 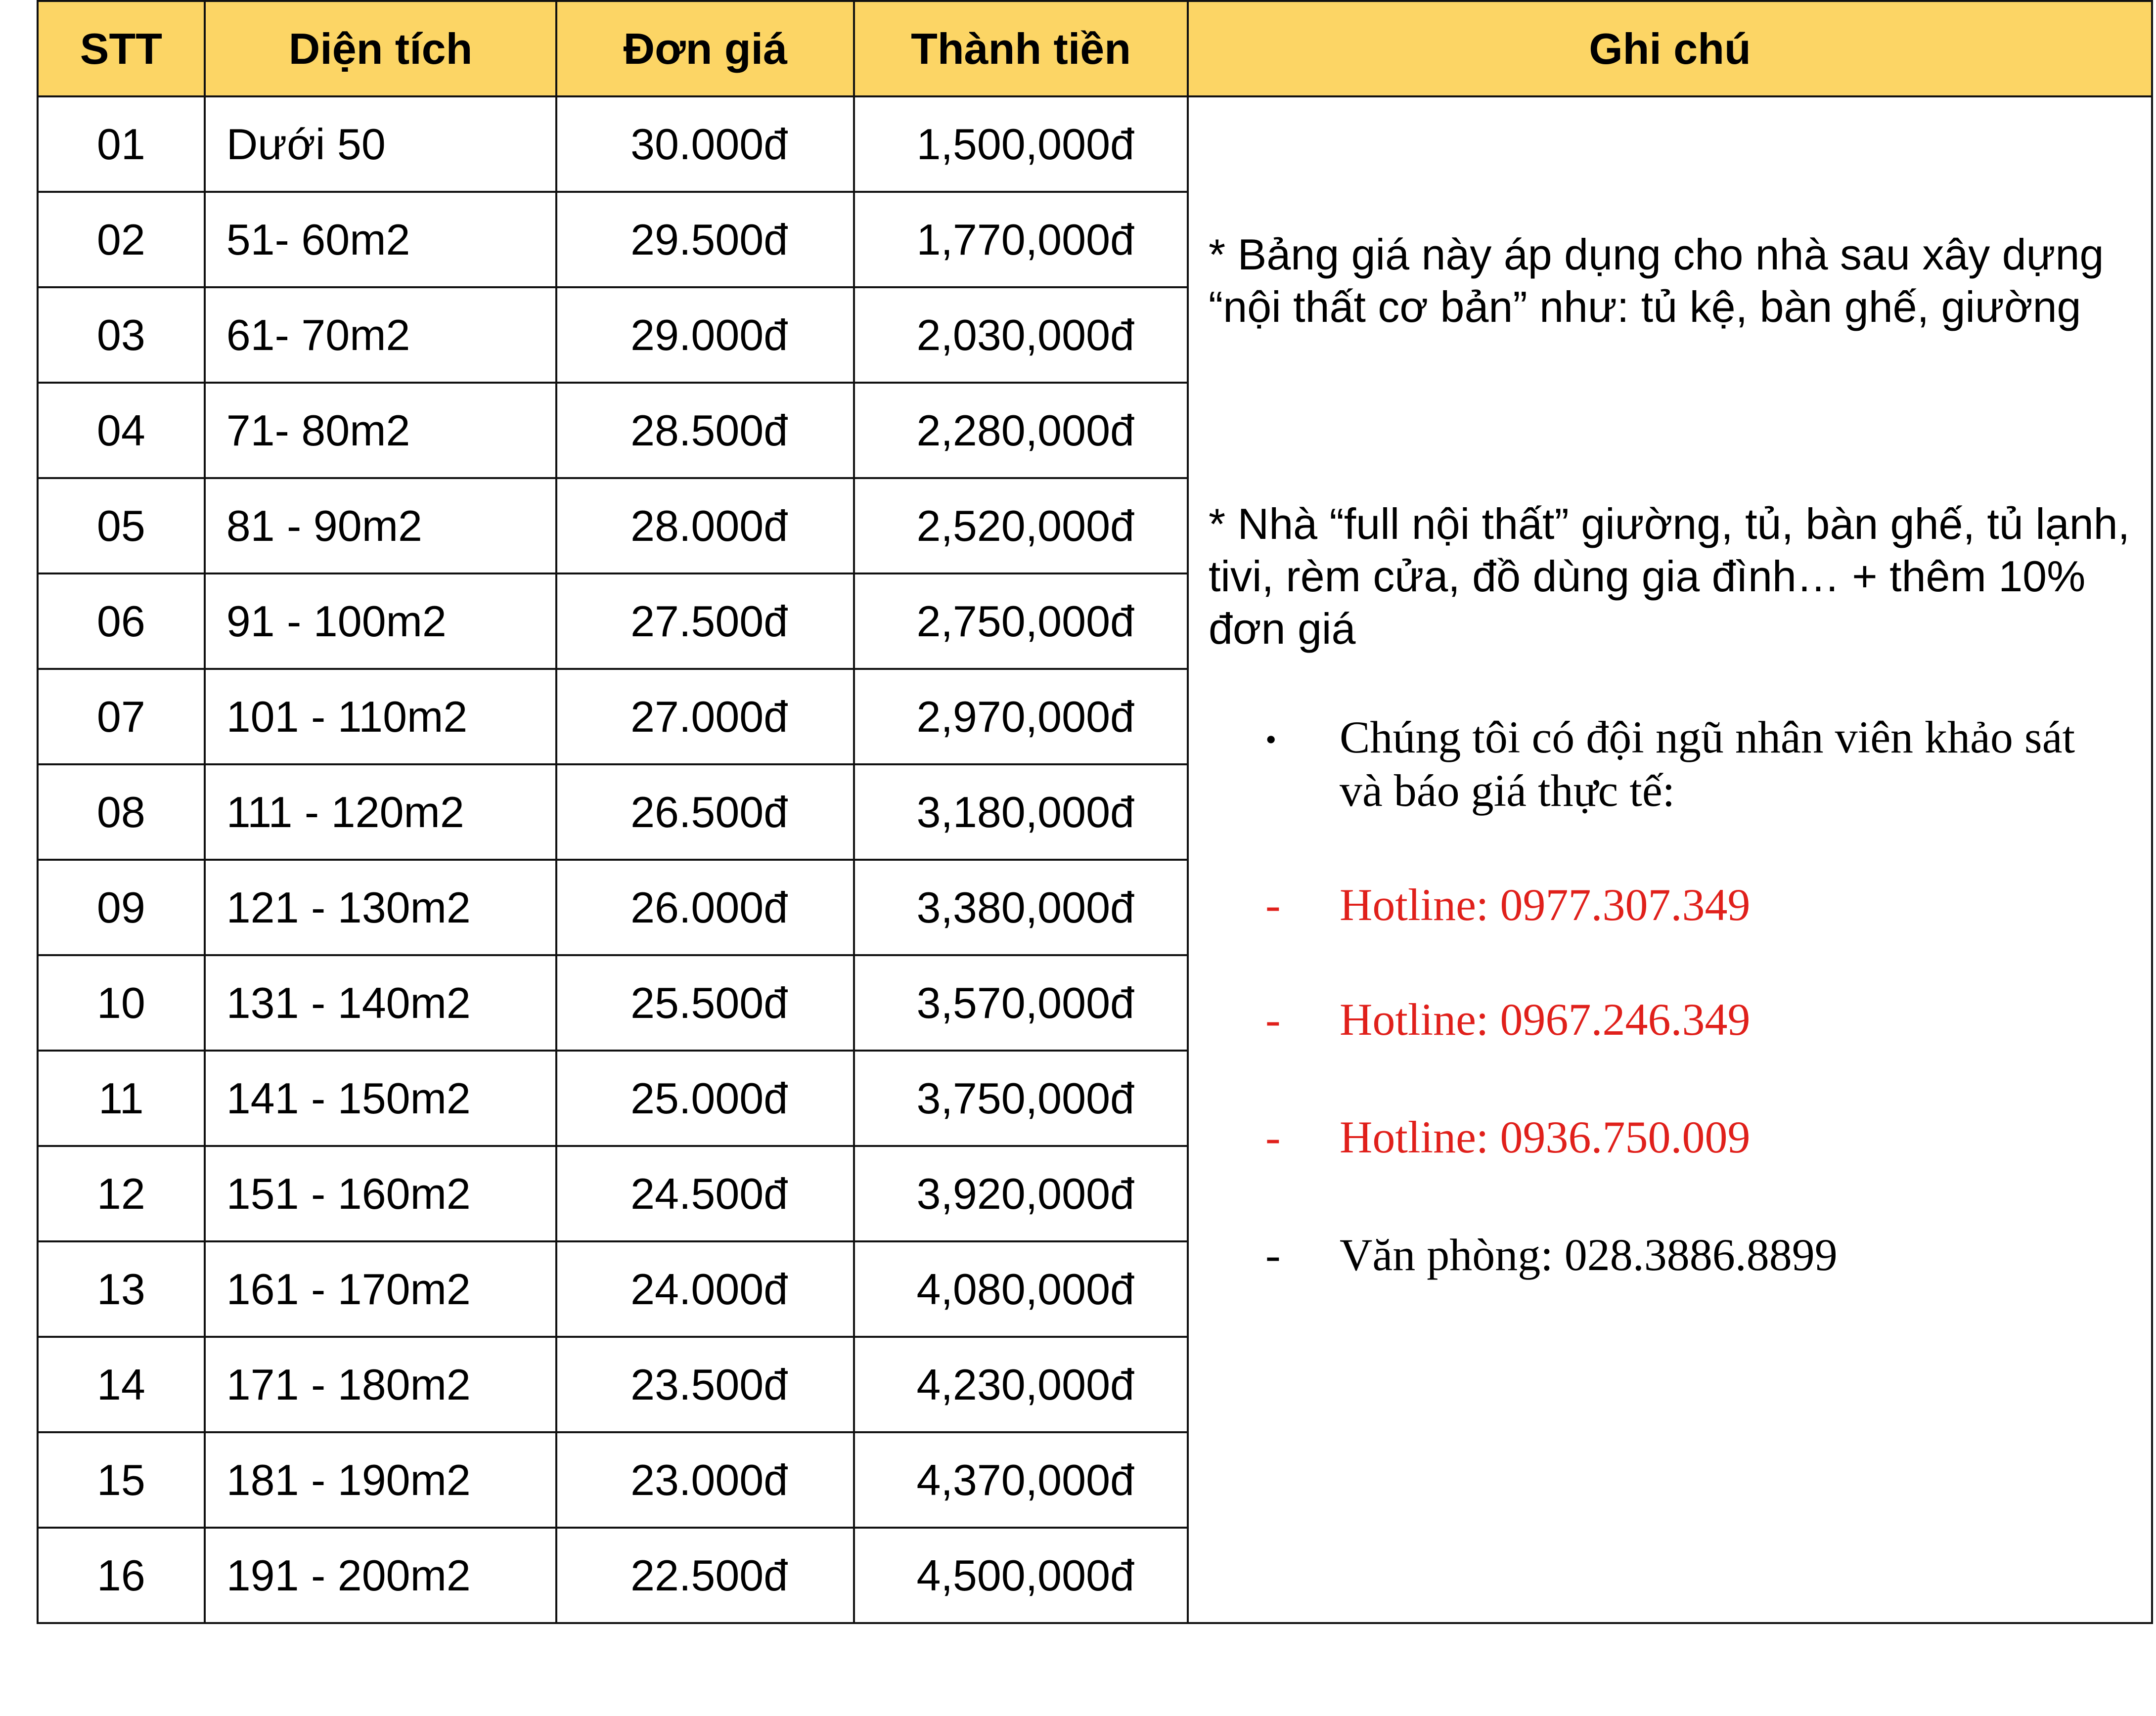 I want to click on row-area: 111 - 120m2, so click(x=380, y=812).